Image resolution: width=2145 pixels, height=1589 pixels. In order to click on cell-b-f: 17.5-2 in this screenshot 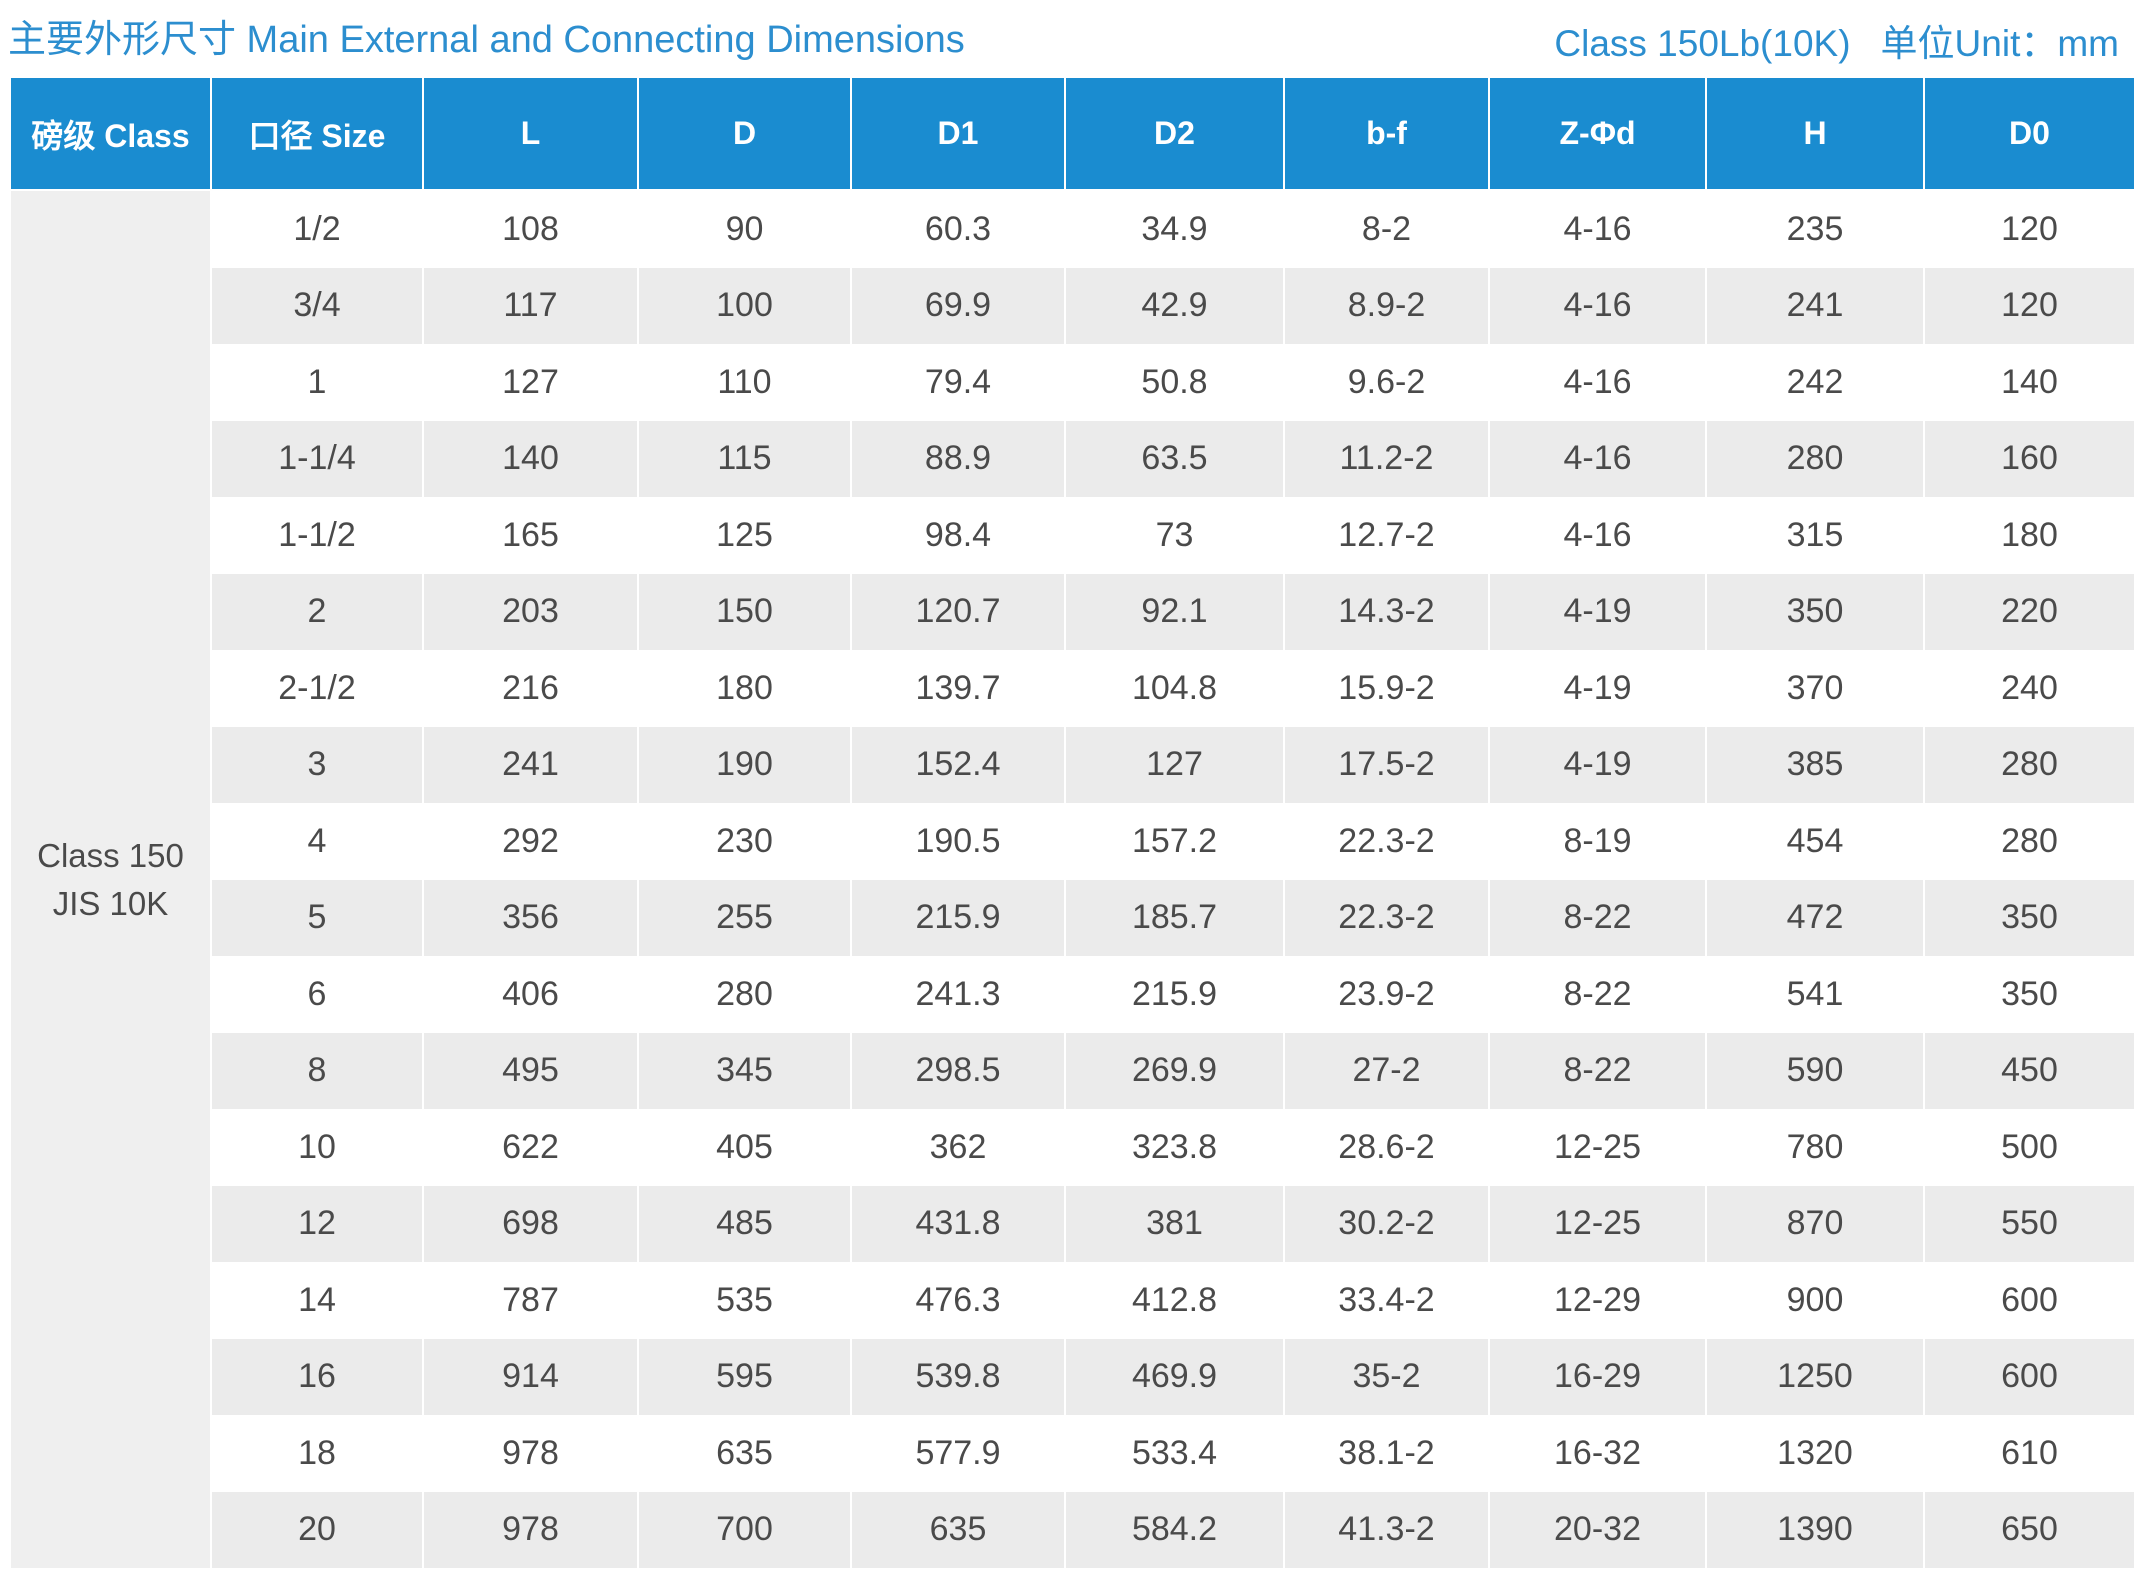, I will do `click(1387, 764)`.